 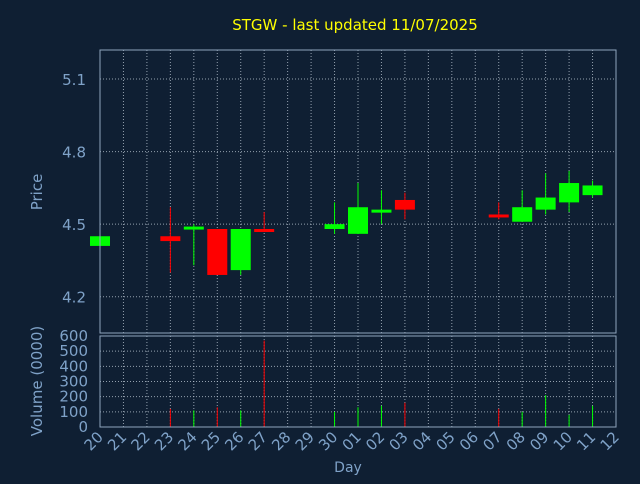 I want to click on volume-tick-label: 400, so click(x=73, y=366).